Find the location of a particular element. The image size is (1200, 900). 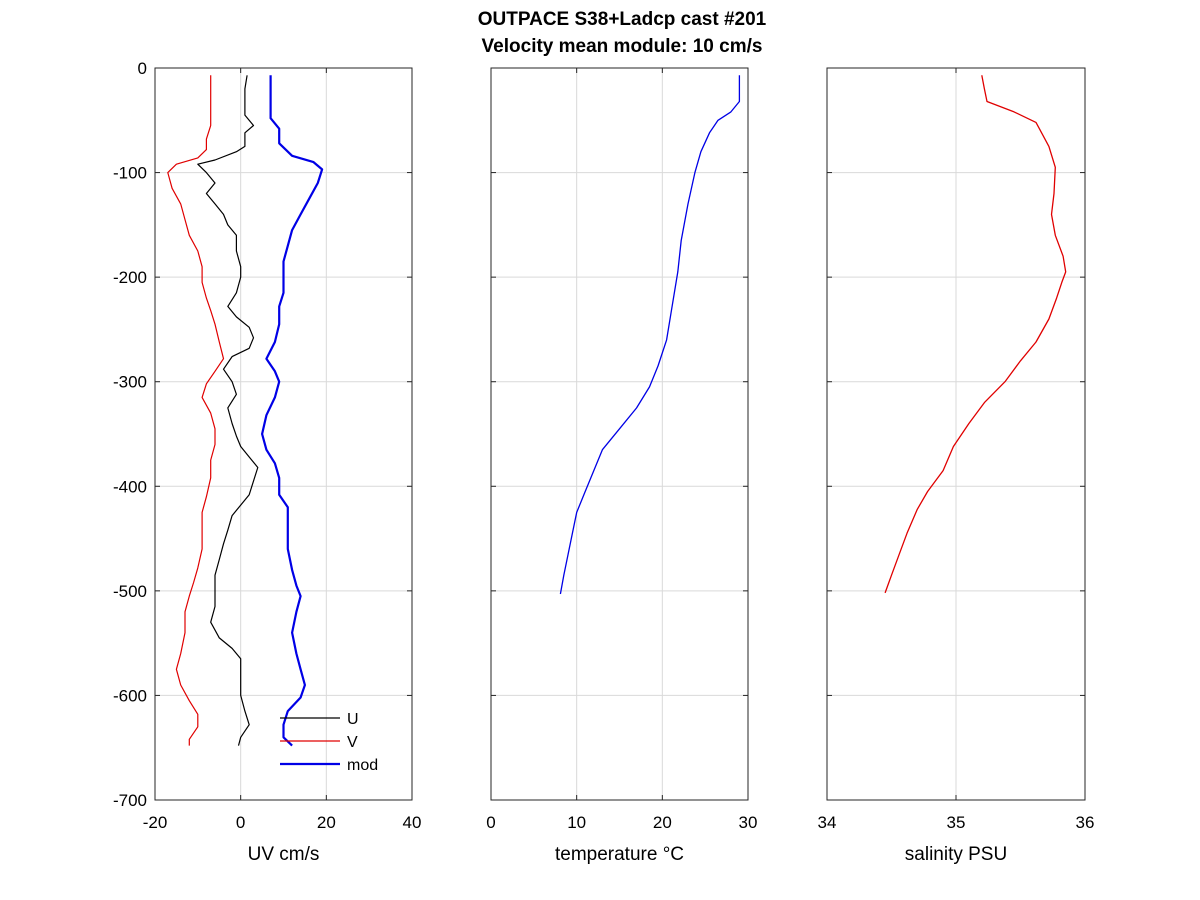

temp-x-tick-label: 0 is located at coordinates (490, 822).